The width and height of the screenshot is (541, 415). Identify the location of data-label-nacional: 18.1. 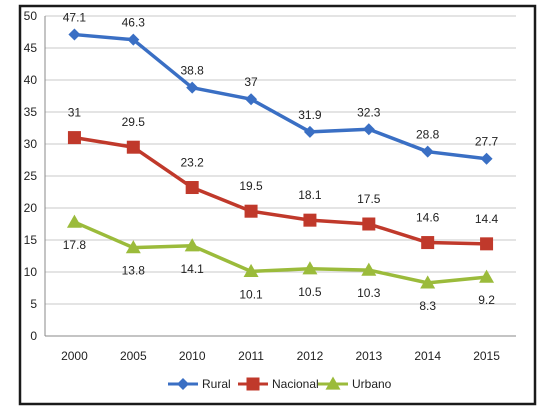
(310, 195).